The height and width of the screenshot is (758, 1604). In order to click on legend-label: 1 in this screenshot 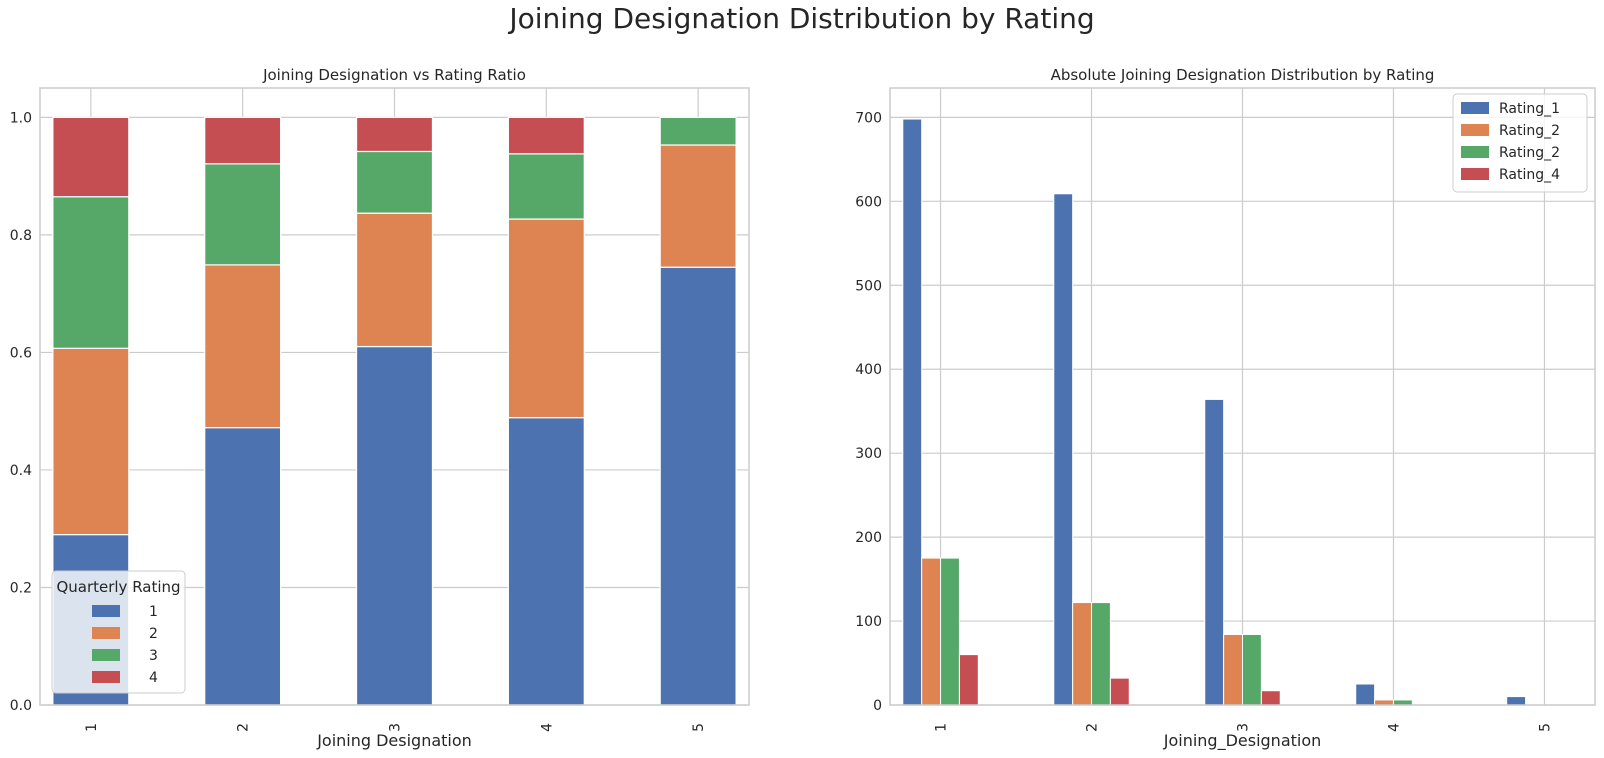, I will do `click(153, 612)`.